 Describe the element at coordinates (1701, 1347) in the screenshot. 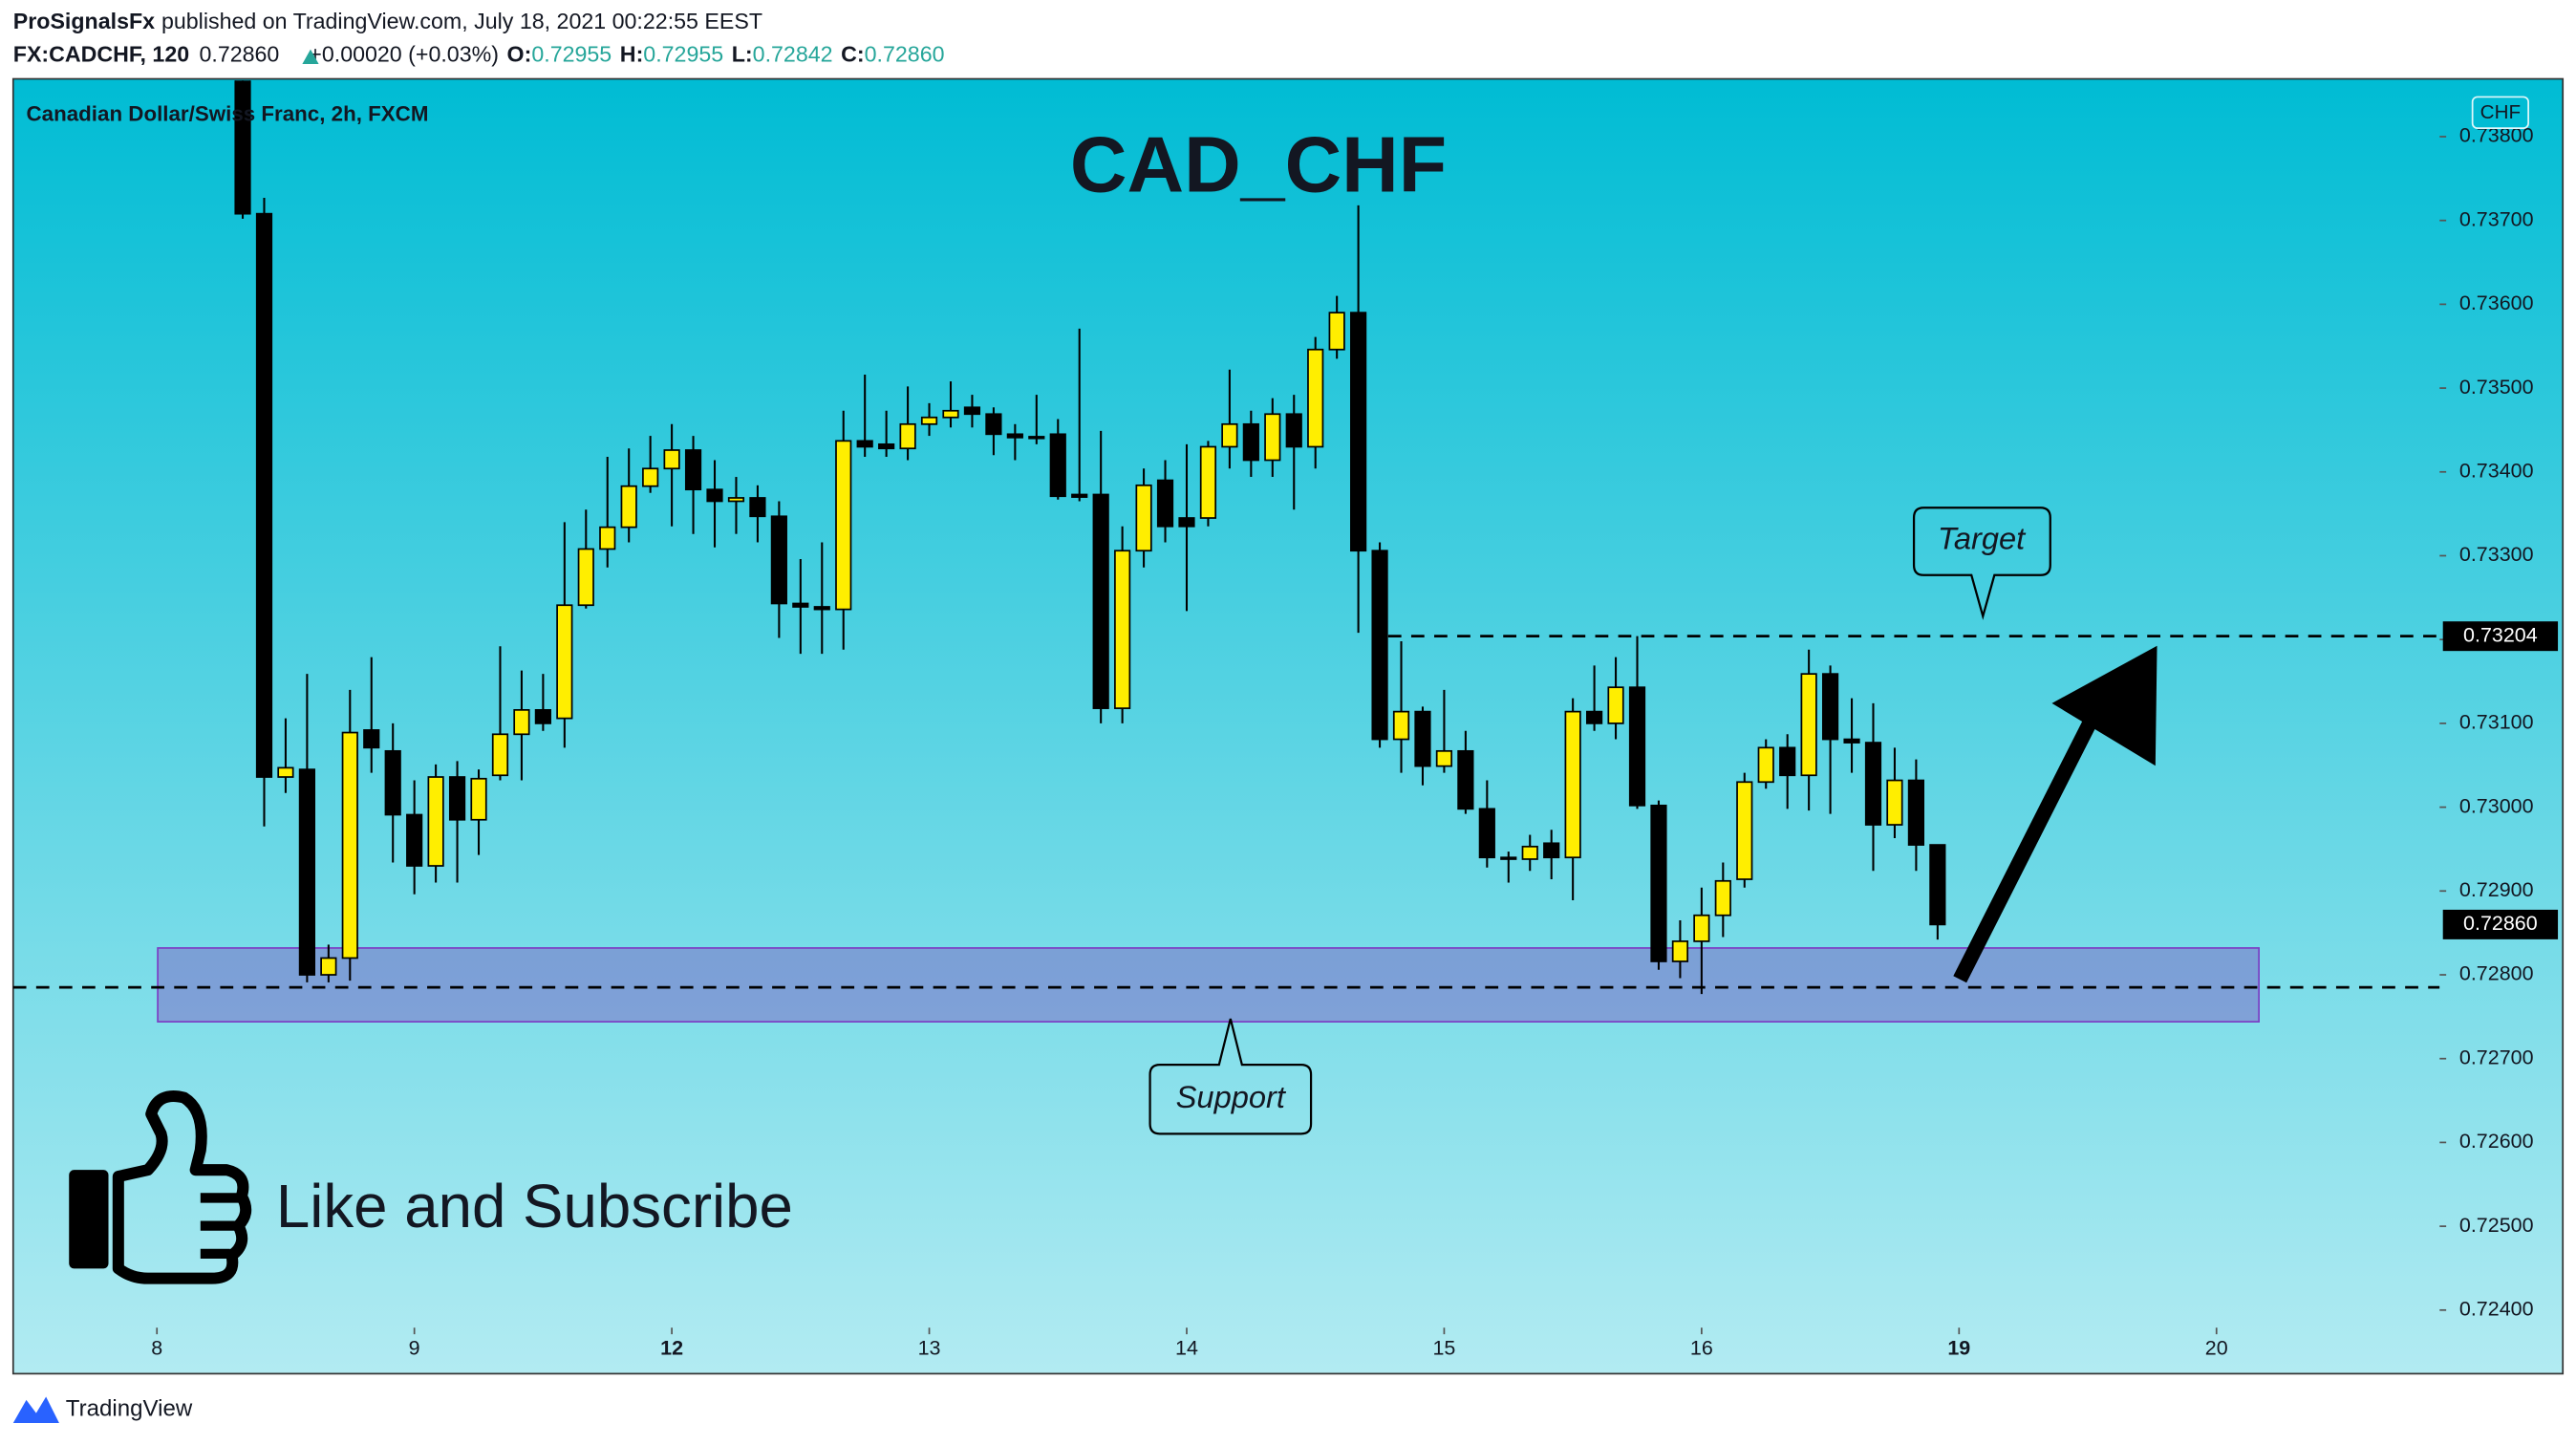

I see `x-tick-label: 16` at that location.